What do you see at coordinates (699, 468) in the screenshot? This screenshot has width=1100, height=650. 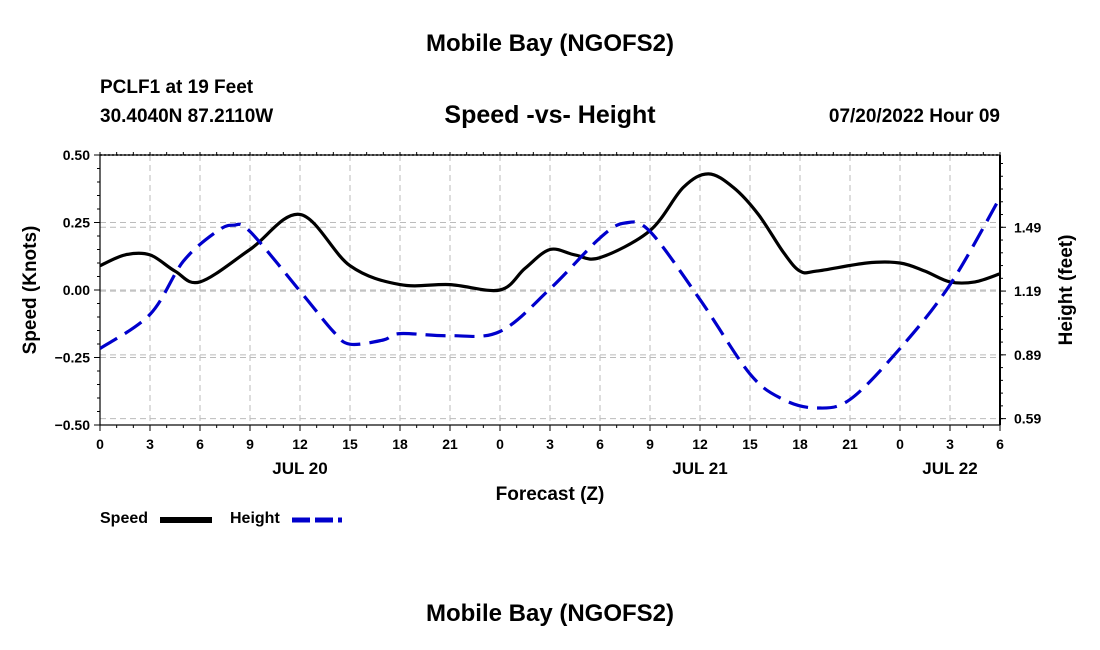 I see `date-label: JUL 21` at bounding box center [699, 468].